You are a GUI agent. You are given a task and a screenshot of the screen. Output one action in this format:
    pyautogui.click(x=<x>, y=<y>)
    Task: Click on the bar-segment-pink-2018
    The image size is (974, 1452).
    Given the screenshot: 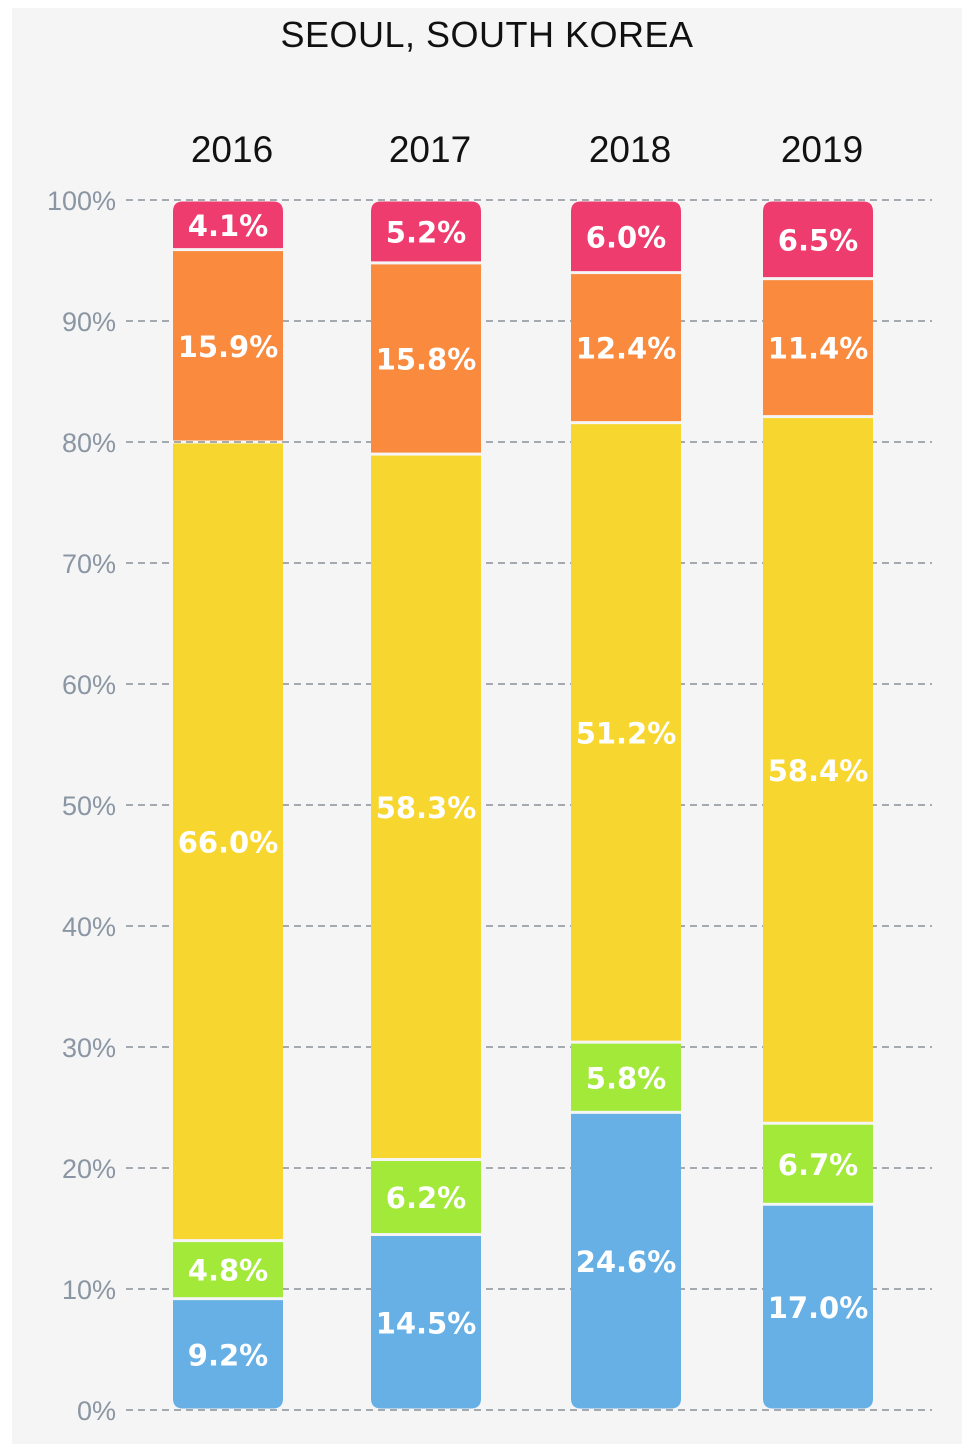 What is the action you would take?
    pyautogui.click(x=626, y=236)
    